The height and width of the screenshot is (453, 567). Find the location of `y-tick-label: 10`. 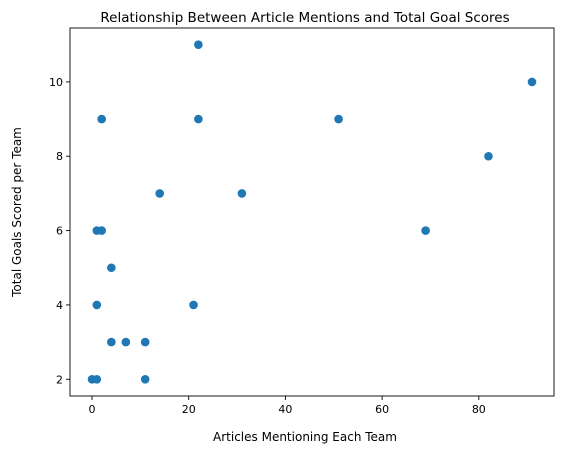

y-tick-label: 10 is located at coordinates (56, 82).